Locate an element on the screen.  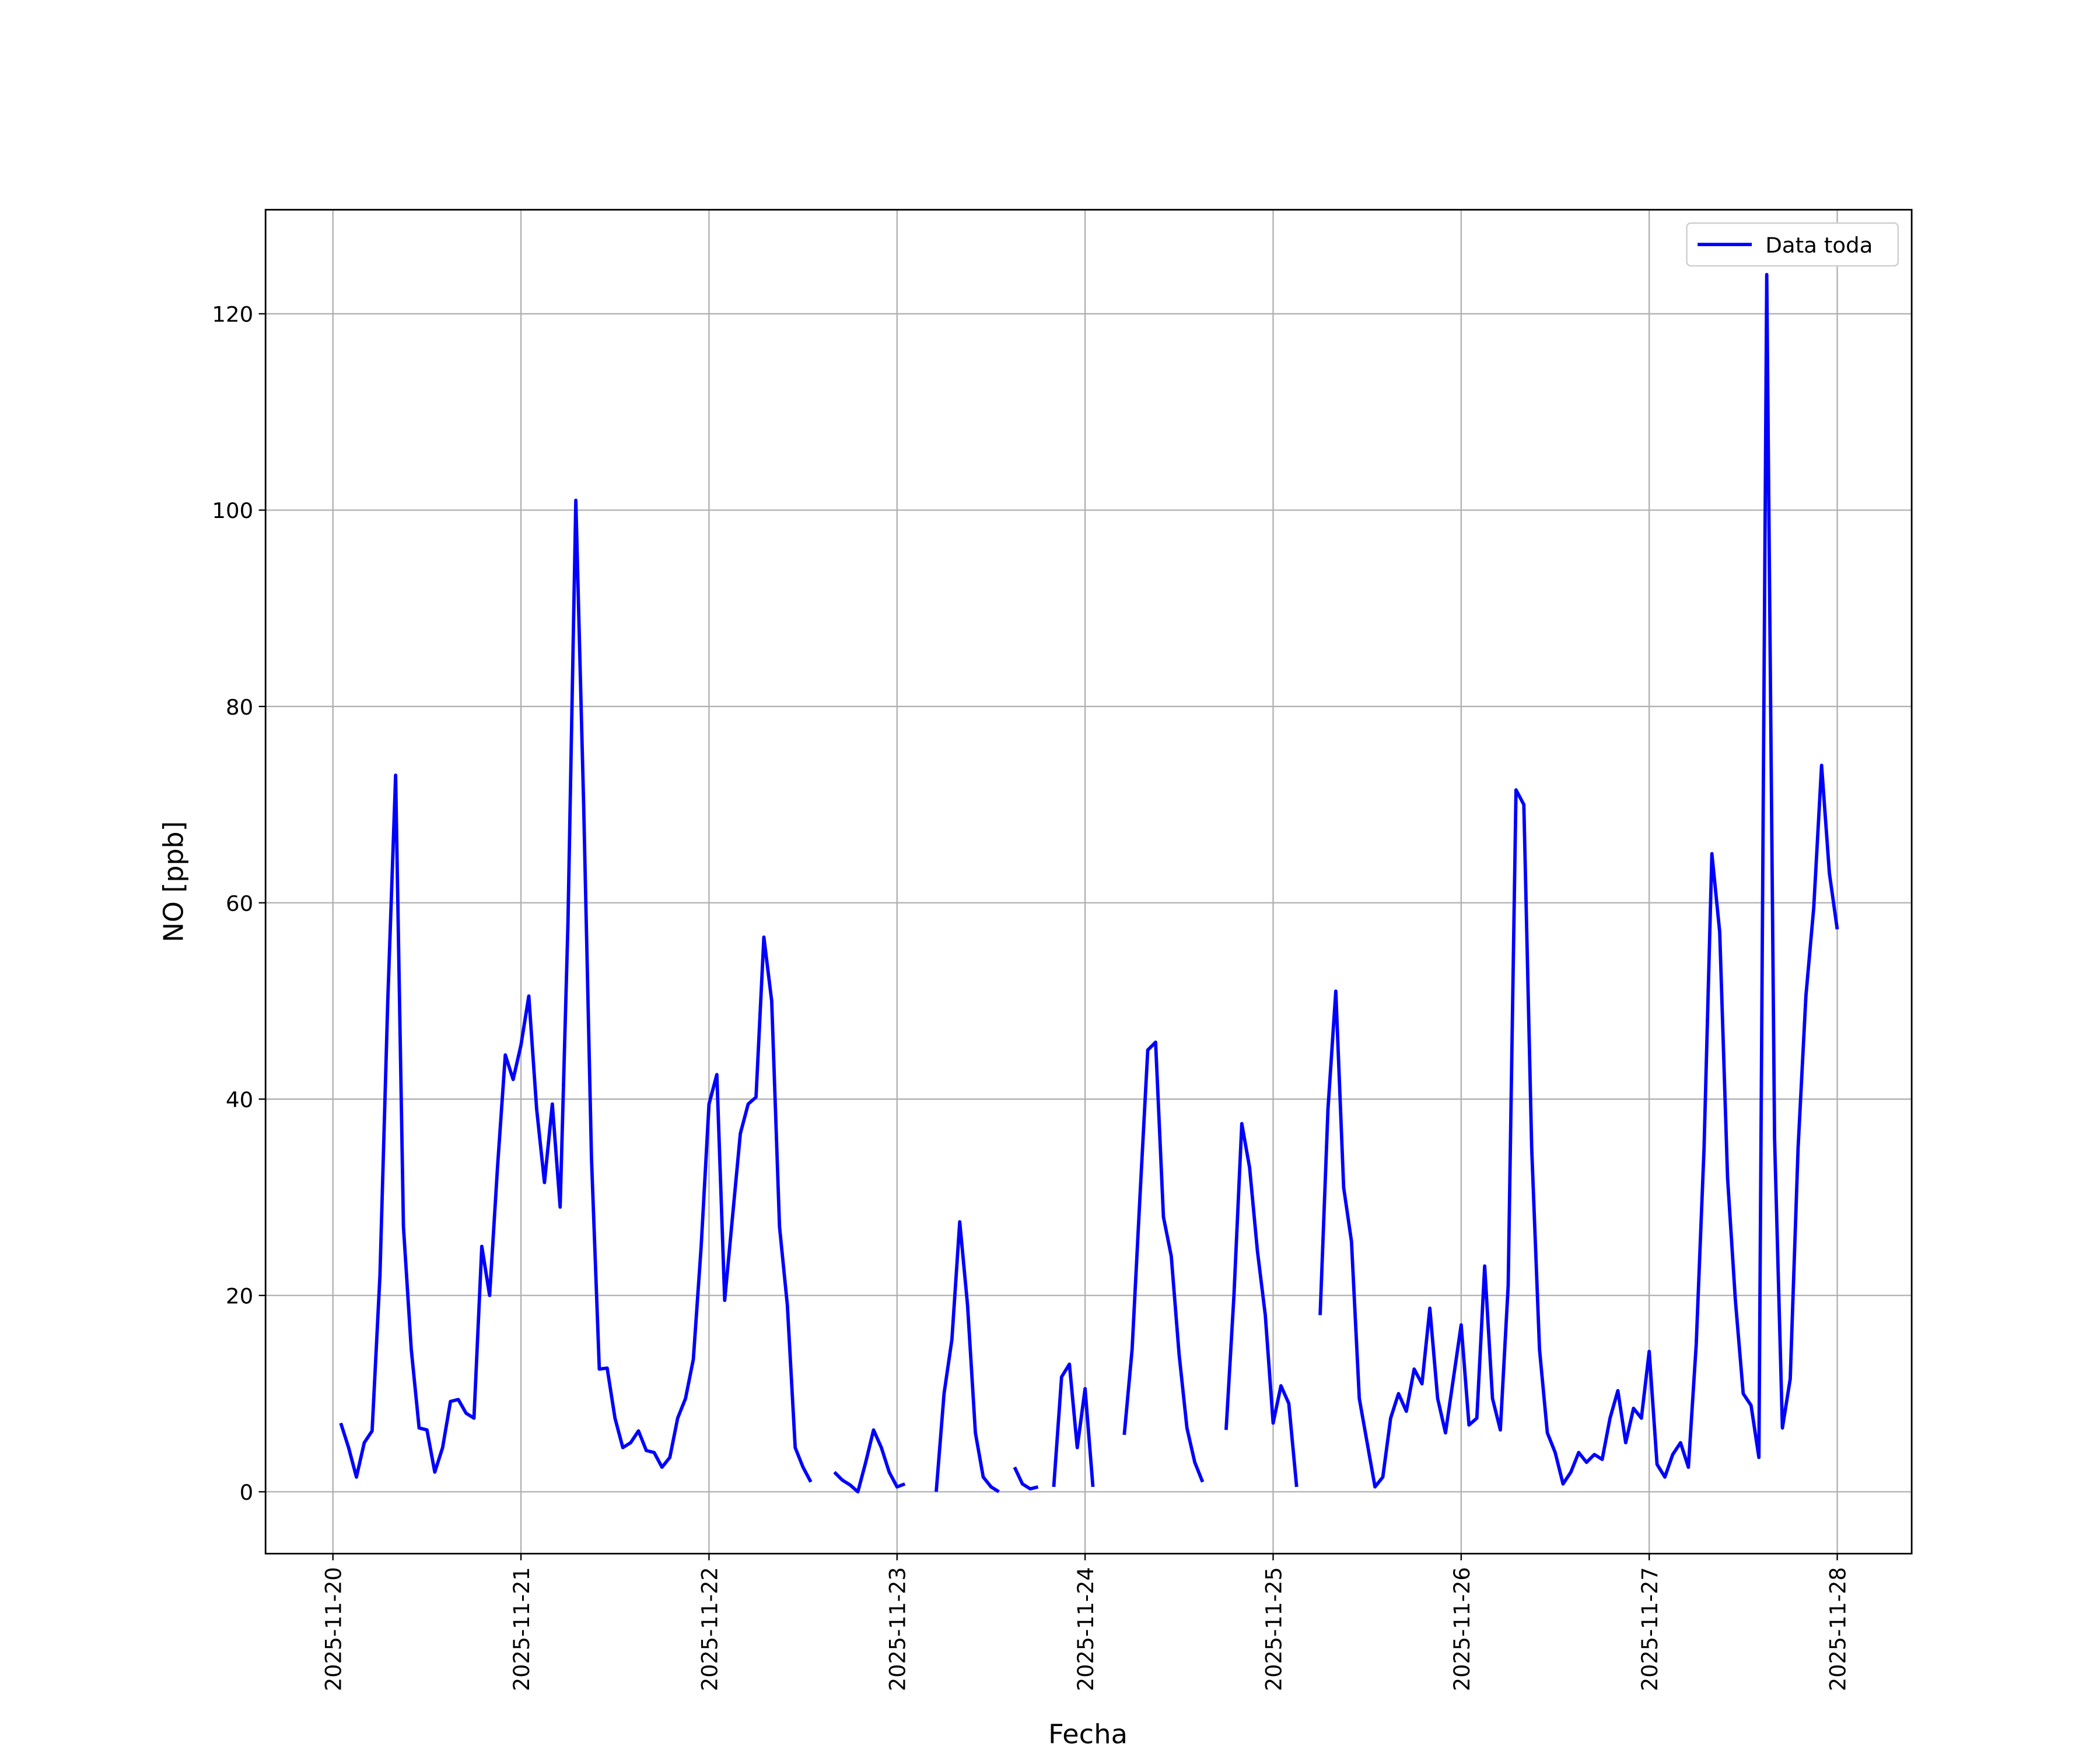
y-tick-label: 0 is located at coordinates (247, 1492).